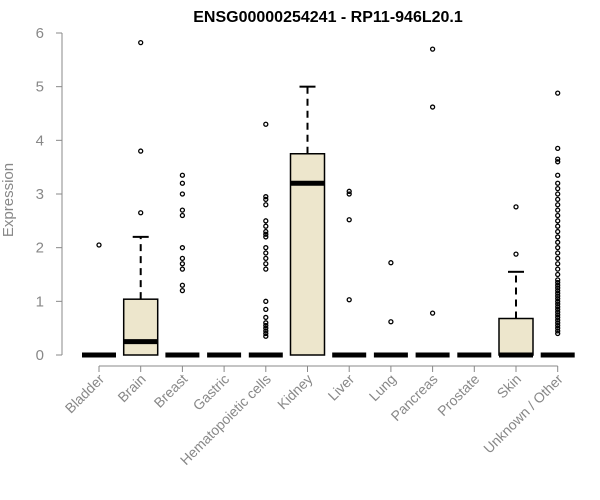 The height and width of the screenshot is (500, 600). What do you see at coordinates (40, 33) in the screenshot?
I see `y-tick-label: 6` at bounding box center [40, 33].